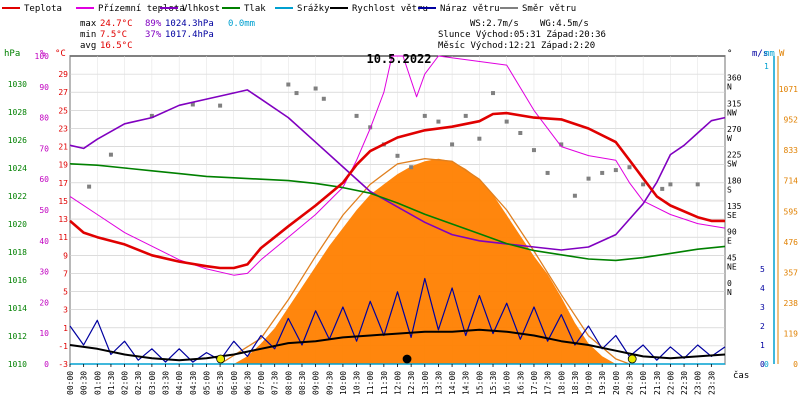  Describe the element at coordinates (88, 24) in the screenshot. I see `stat-max-label: max` at that location.